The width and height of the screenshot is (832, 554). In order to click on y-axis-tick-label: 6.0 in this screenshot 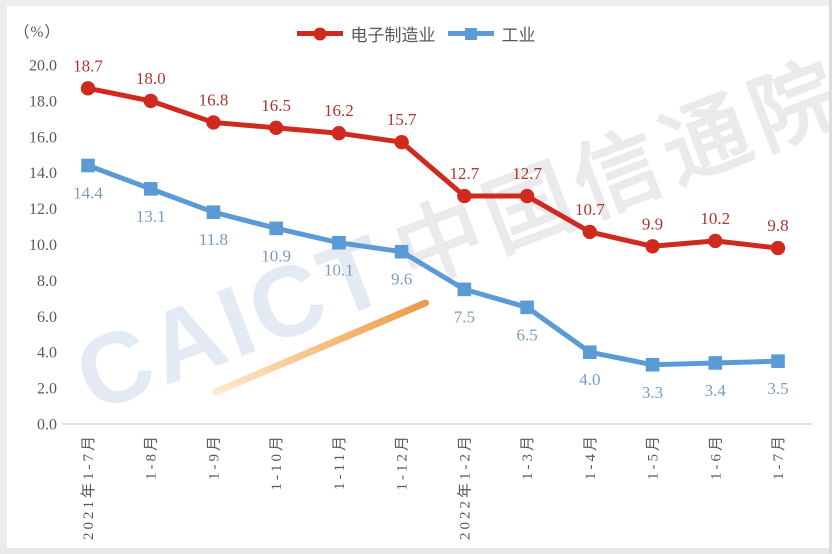, I will do `click(47, 317)`.